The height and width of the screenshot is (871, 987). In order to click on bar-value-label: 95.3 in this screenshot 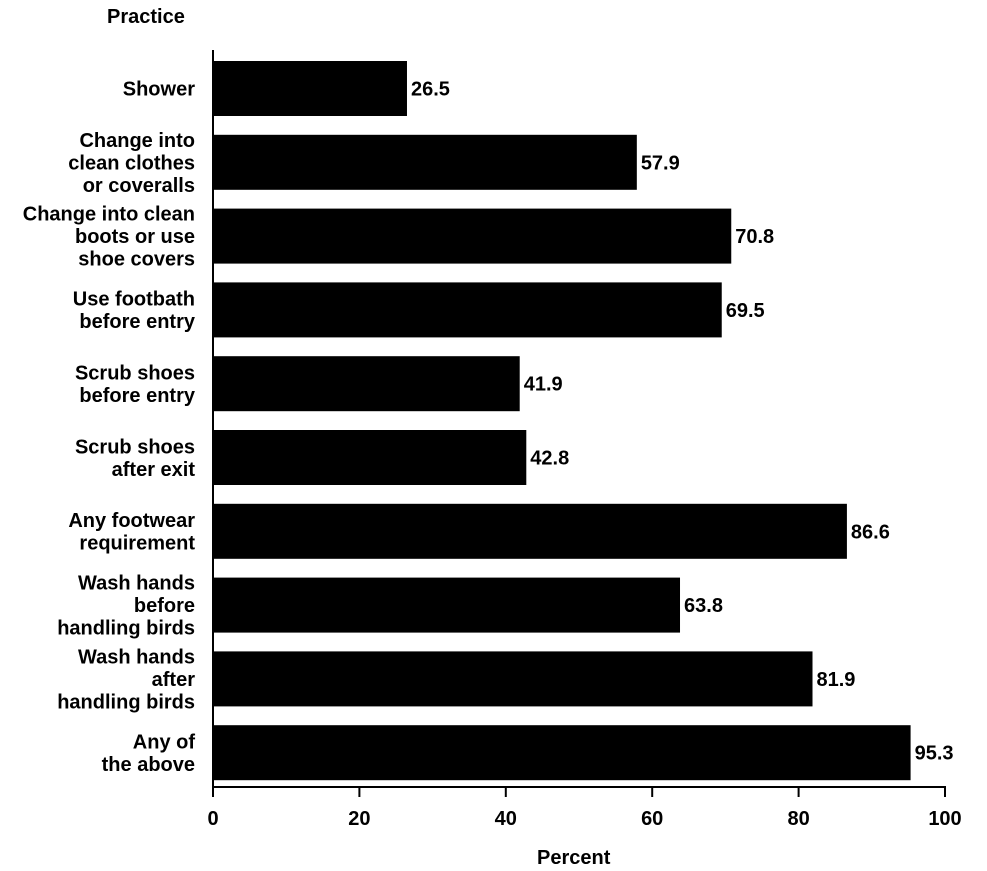, I will do `click(934, 754)`.